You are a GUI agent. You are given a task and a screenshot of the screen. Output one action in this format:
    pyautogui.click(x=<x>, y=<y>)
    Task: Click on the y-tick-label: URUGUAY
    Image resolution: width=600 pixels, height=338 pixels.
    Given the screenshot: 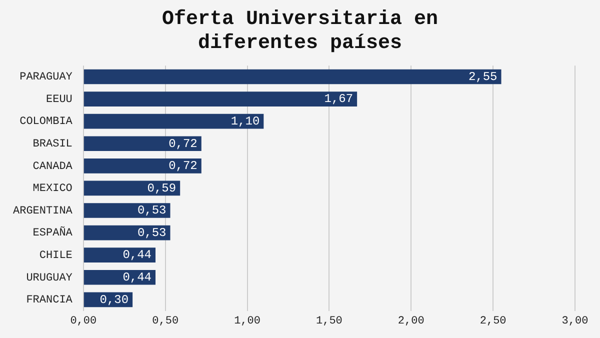 What is the action you would take?
    pyautogui.click(x=49, y=278)
    